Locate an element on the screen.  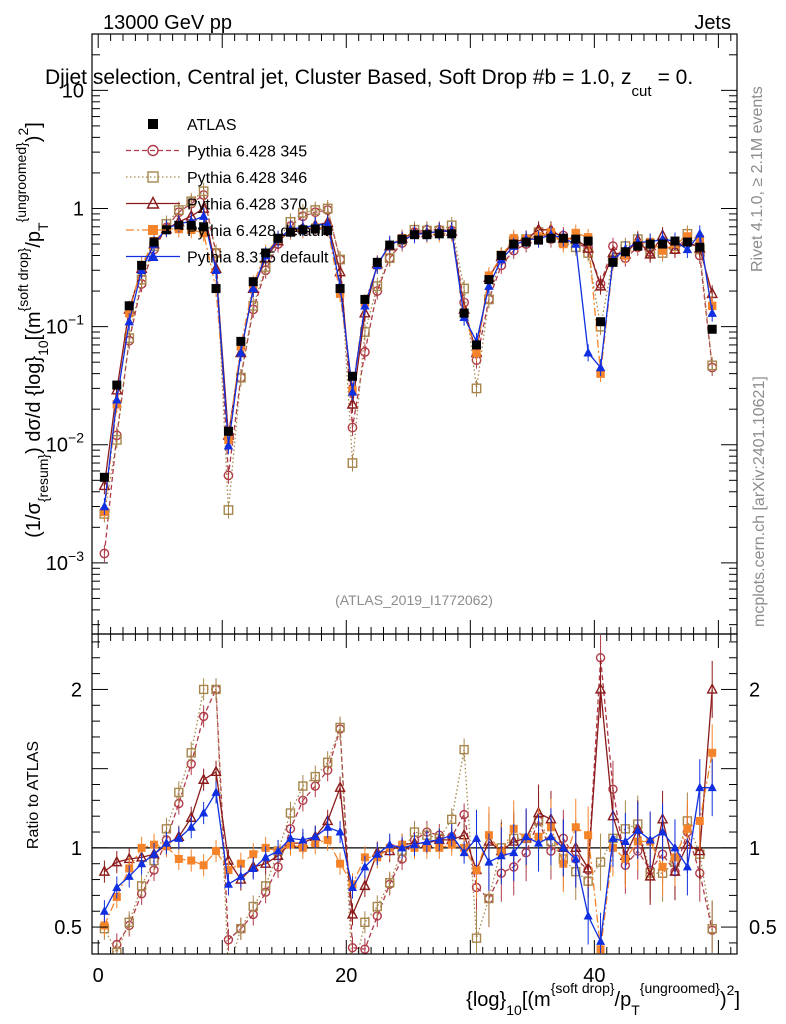
legend-marker-p346 is located at coordinates (153, 177).